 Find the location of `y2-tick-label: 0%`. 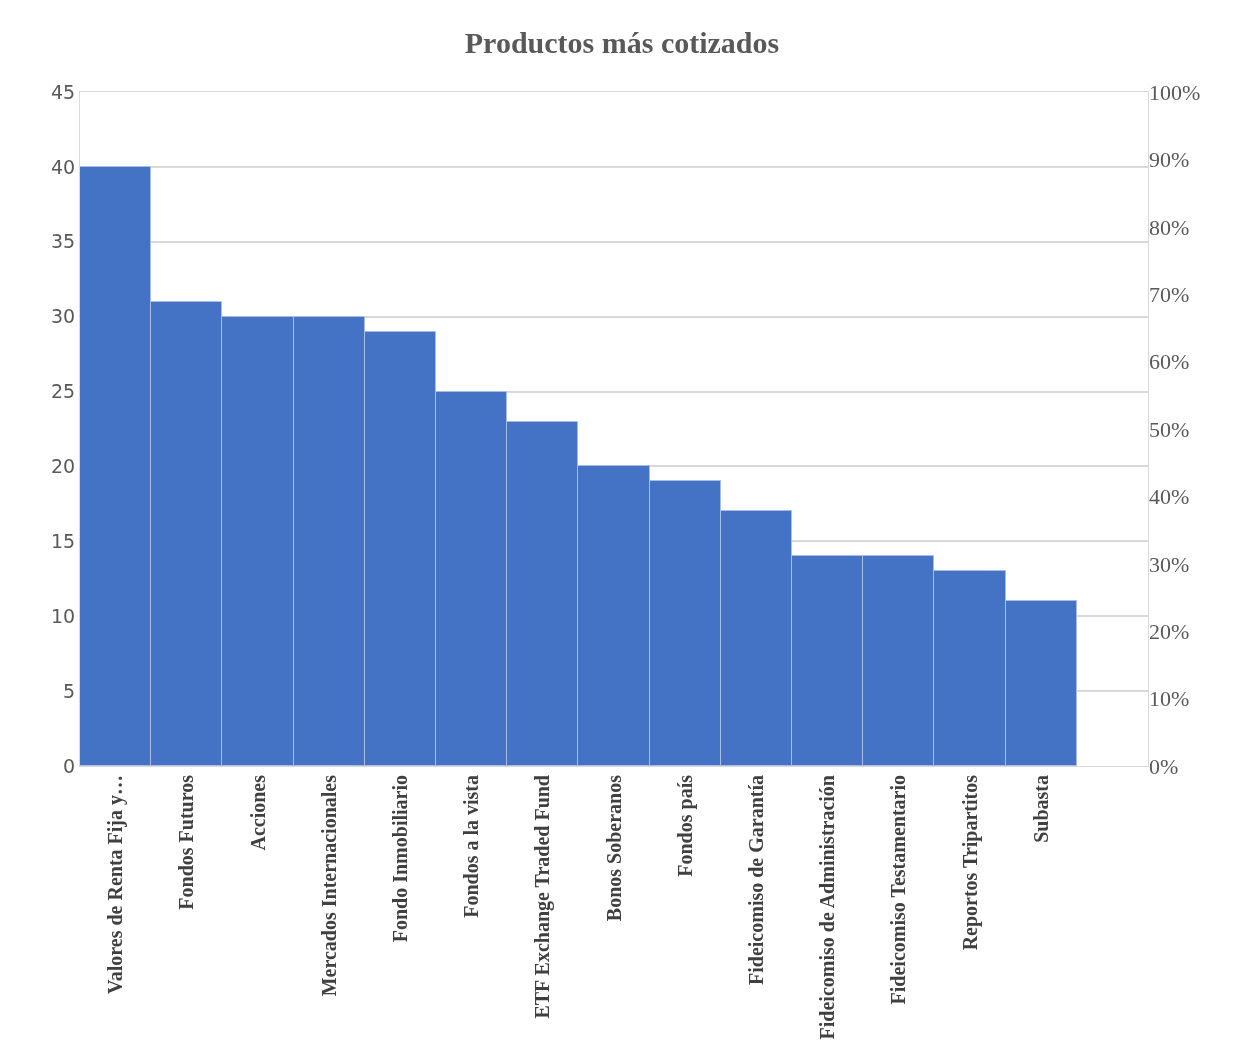

y2-tick-label: 0% is located at coordinates (1164, 766).